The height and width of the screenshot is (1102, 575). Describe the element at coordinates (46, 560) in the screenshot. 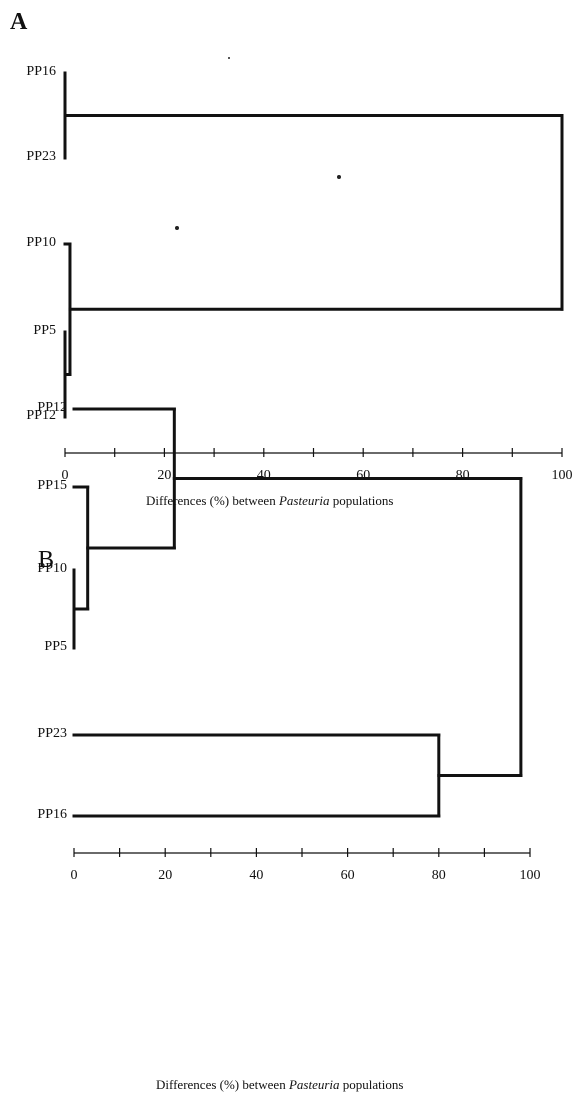

I see `panel-b-letter: B` at that location.